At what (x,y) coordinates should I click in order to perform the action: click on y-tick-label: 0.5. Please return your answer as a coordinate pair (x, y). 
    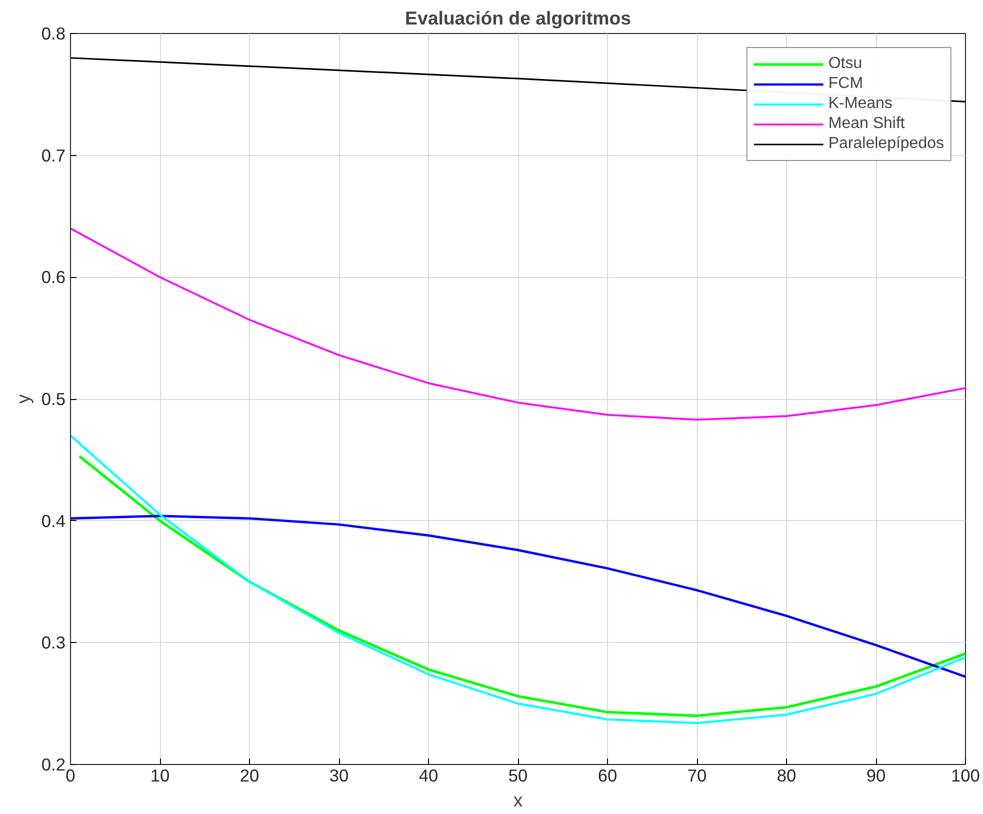
    Looking at the image, I should click on (53, 399).